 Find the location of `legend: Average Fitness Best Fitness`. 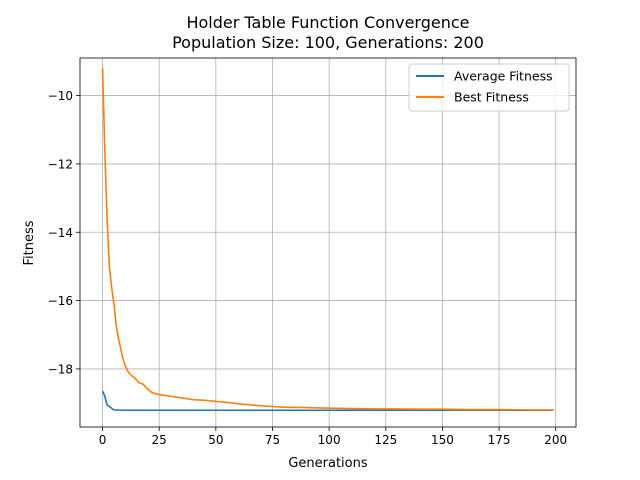

legend: Average Fitness Best Fitness is located at coordinates (489, 87).